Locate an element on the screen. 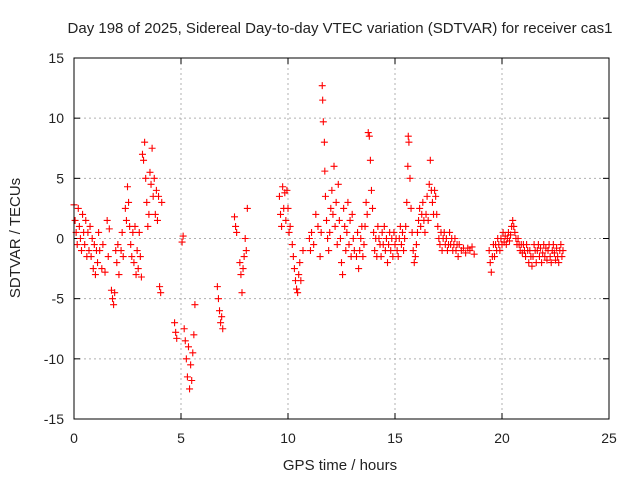 Image resolution: width=640 pixels, height=480 pixels. x-tick-label: 5 is located at coordinates (181, 438).